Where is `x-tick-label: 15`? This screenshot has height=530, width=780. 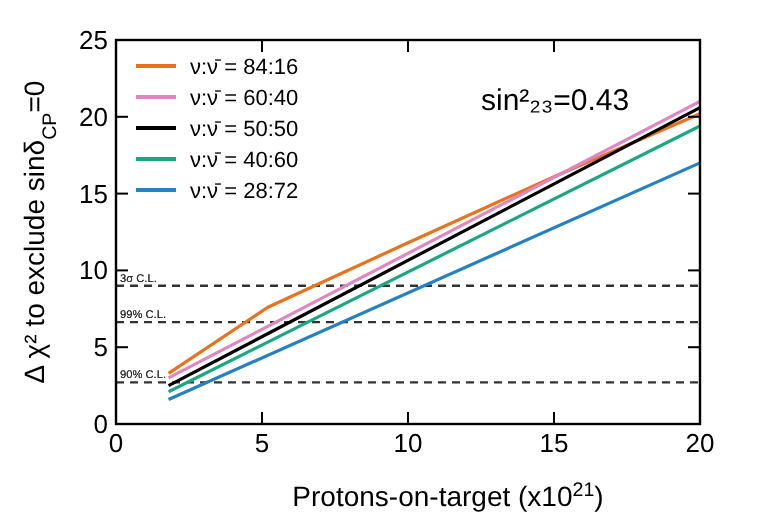
x-tick-label: 15 is located at coordinates (554, 443).